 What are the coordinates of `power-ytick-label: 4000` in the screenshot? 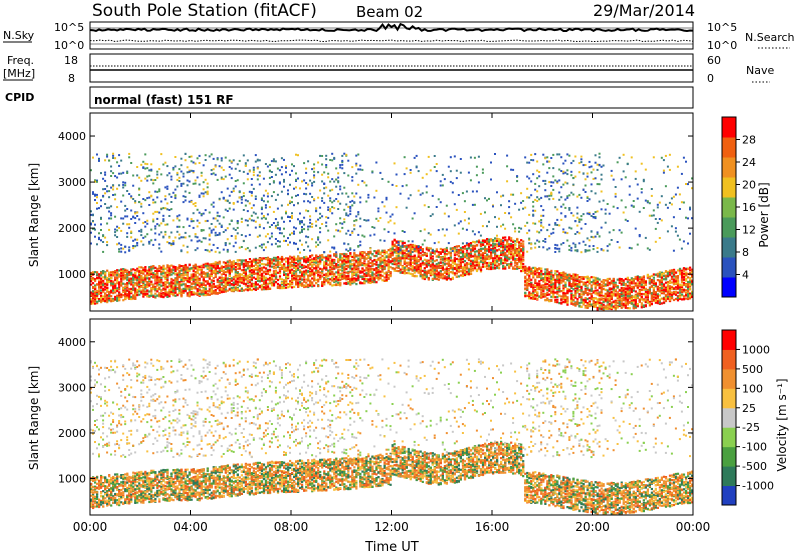 It's located at (72, 136).